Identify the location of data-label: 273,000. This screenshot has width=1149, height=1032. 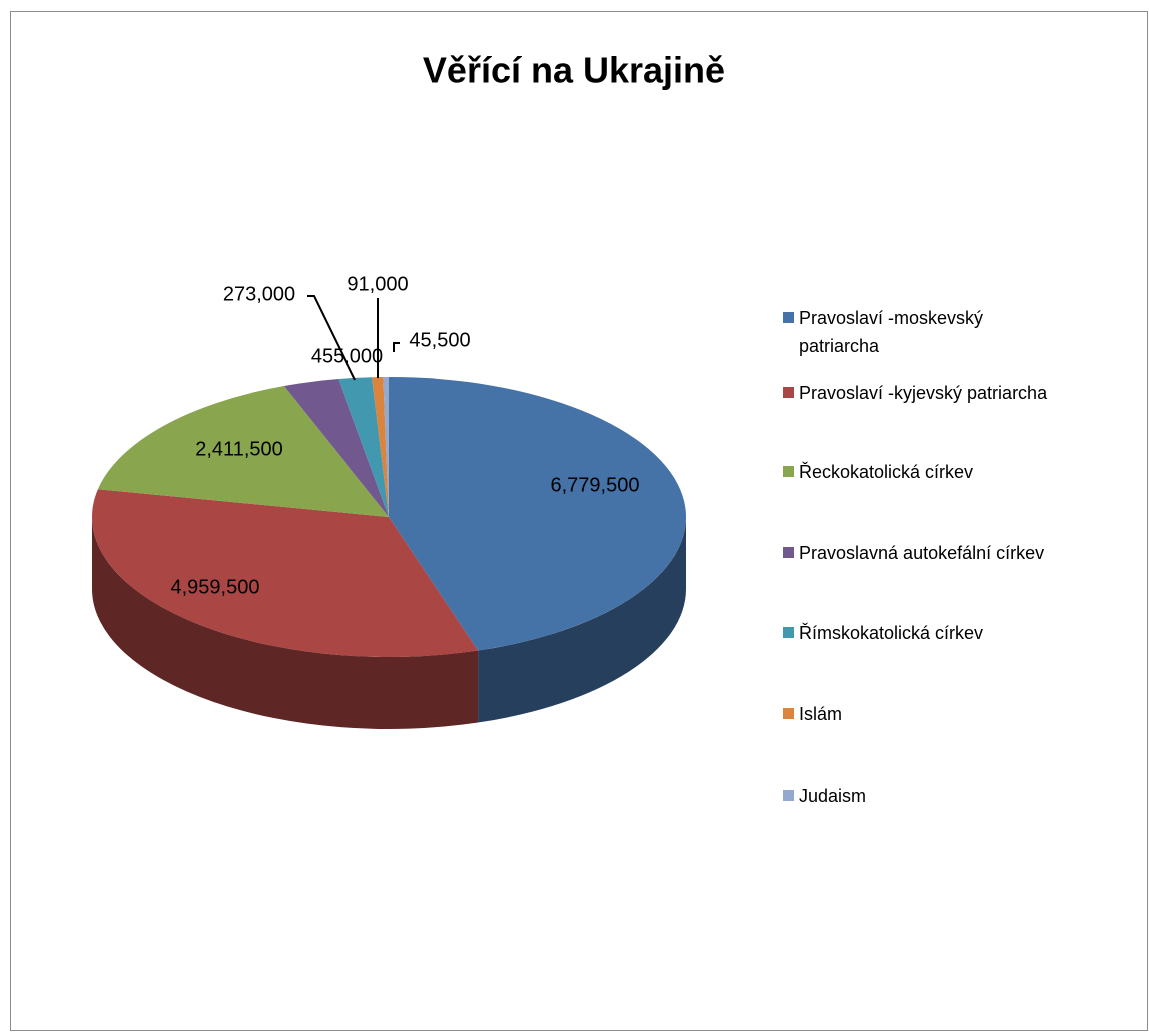
(259, 294).